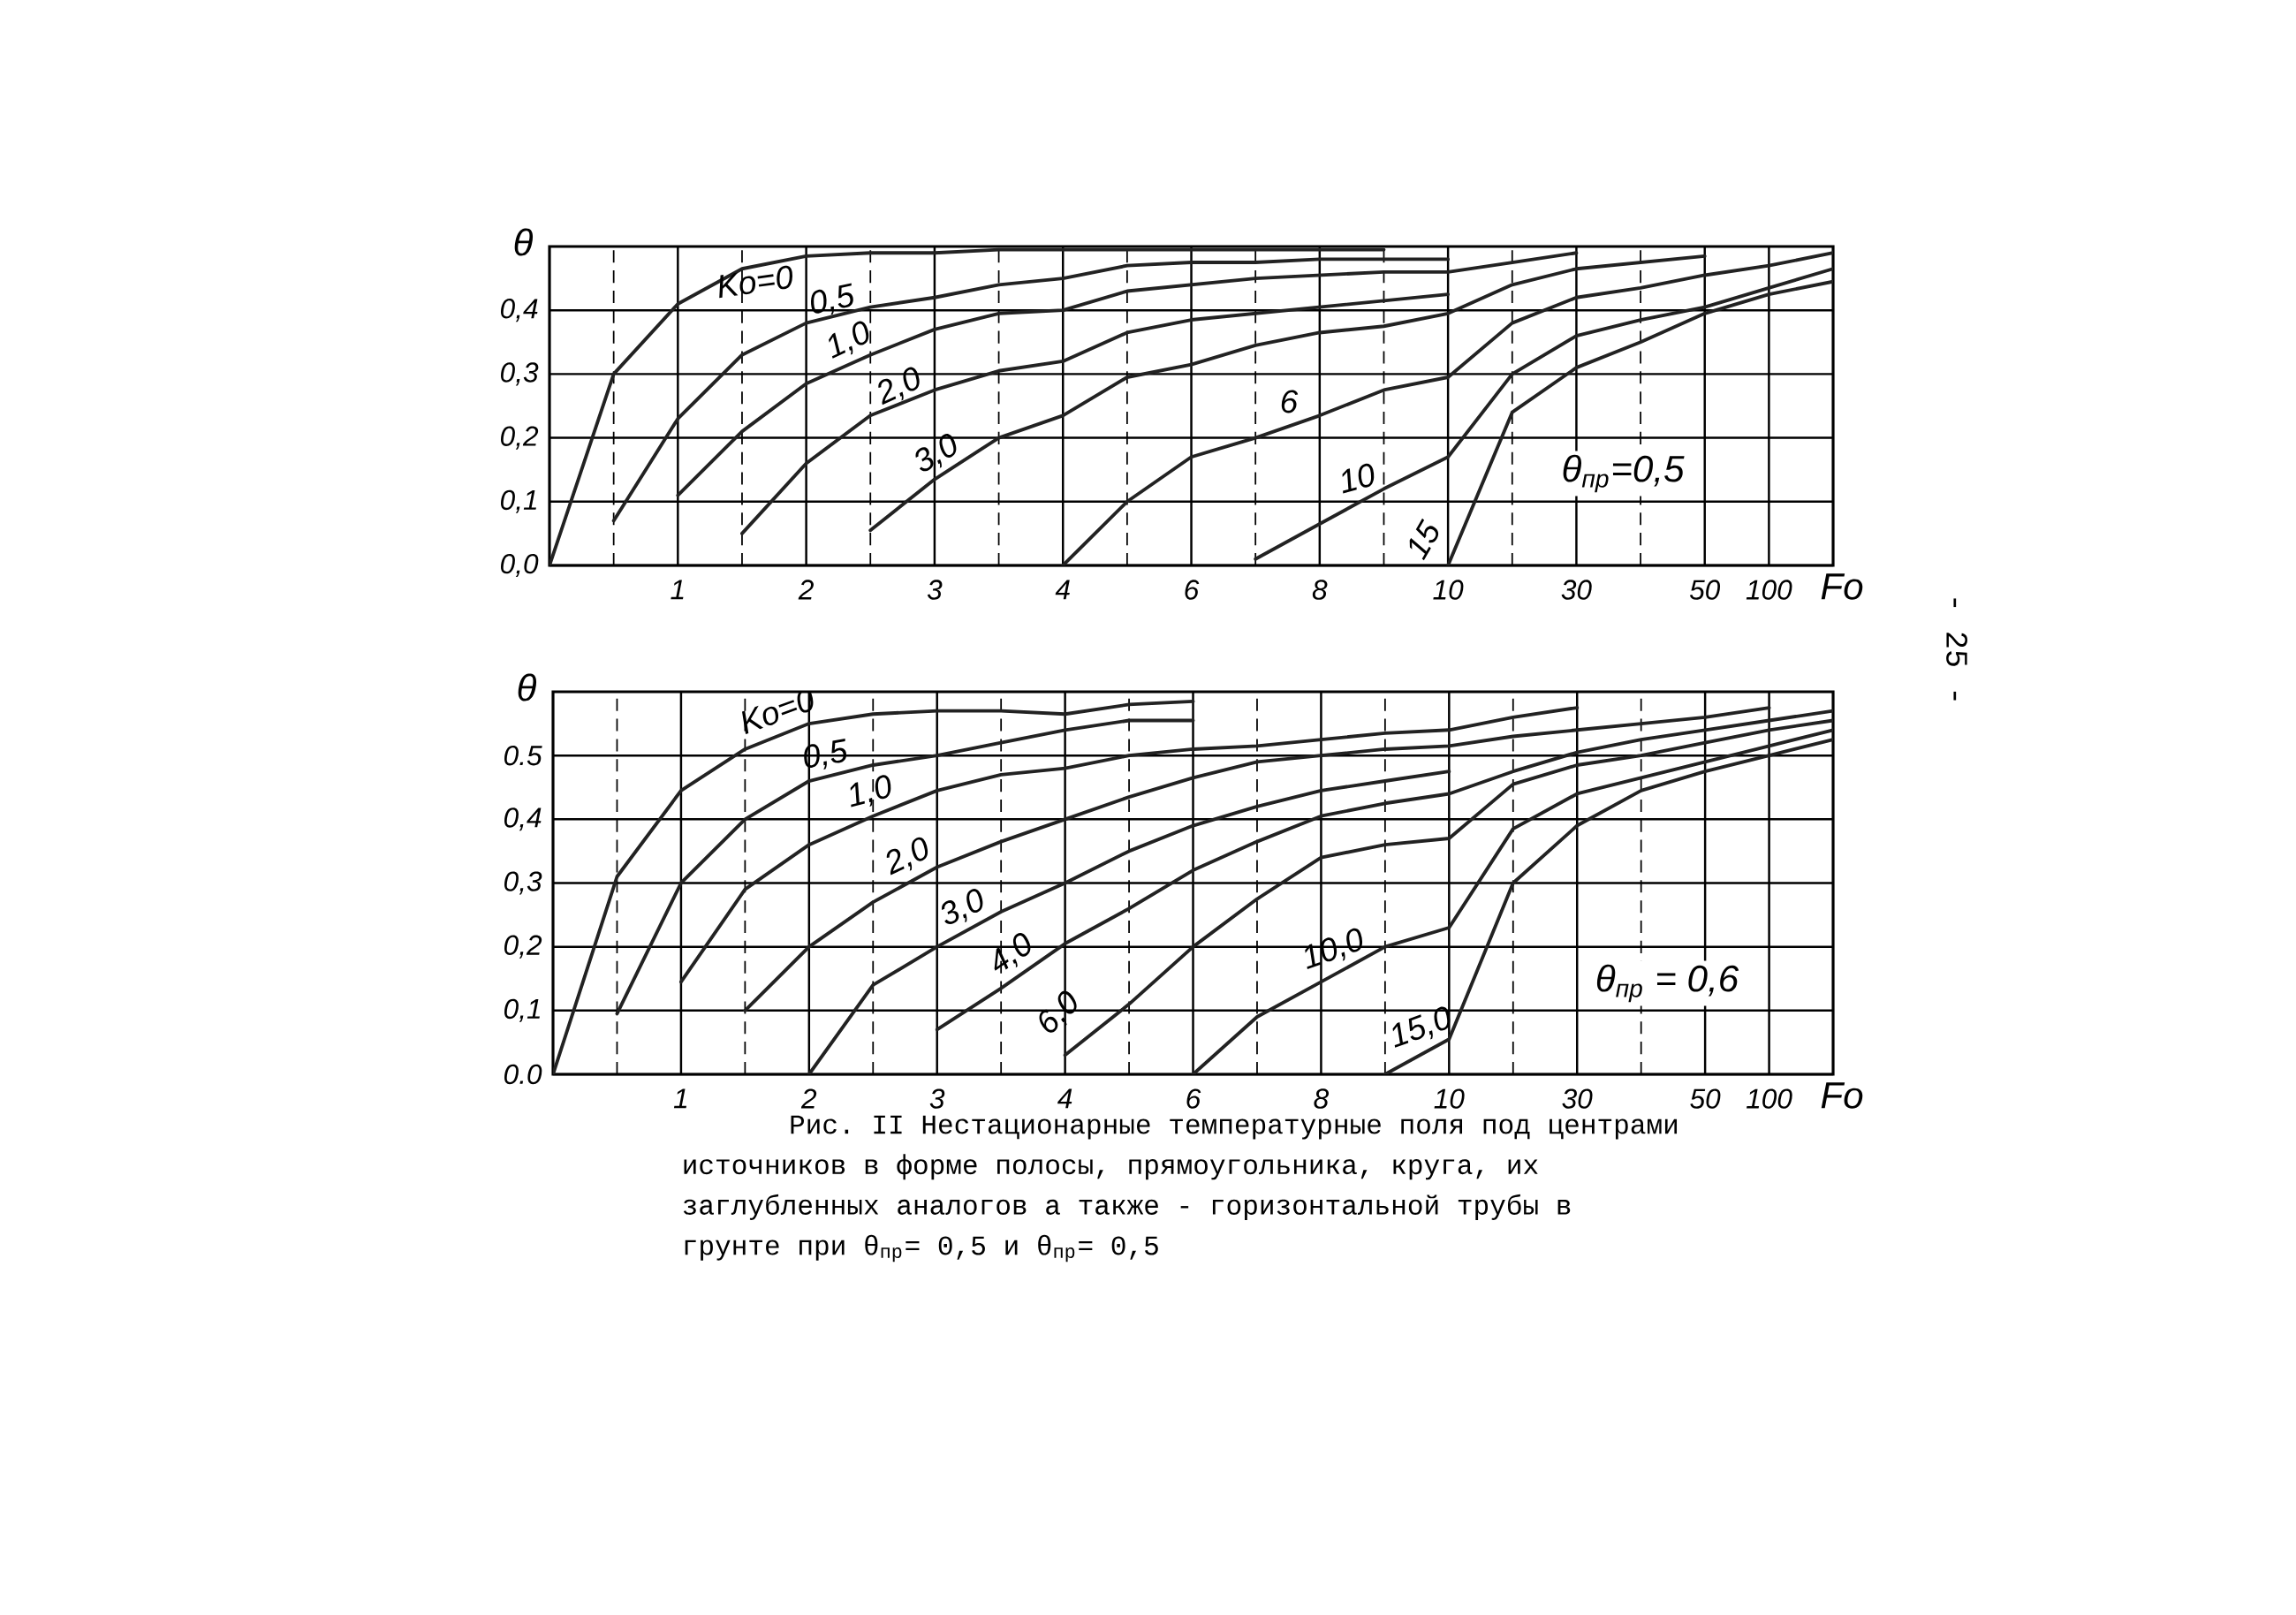  Describe the element at coordinates (1180, 1188) in the screenshot. I see `text: Рис. II Нестационарные температурные поля под центрами источников в форме полосы, прямоугольника, круга, их заглубленных аналогов а также - горизонтальной трубы в грунте при θ$_{пр}$= 0,5 и θ$_{пр}$= 0,5` at that location.